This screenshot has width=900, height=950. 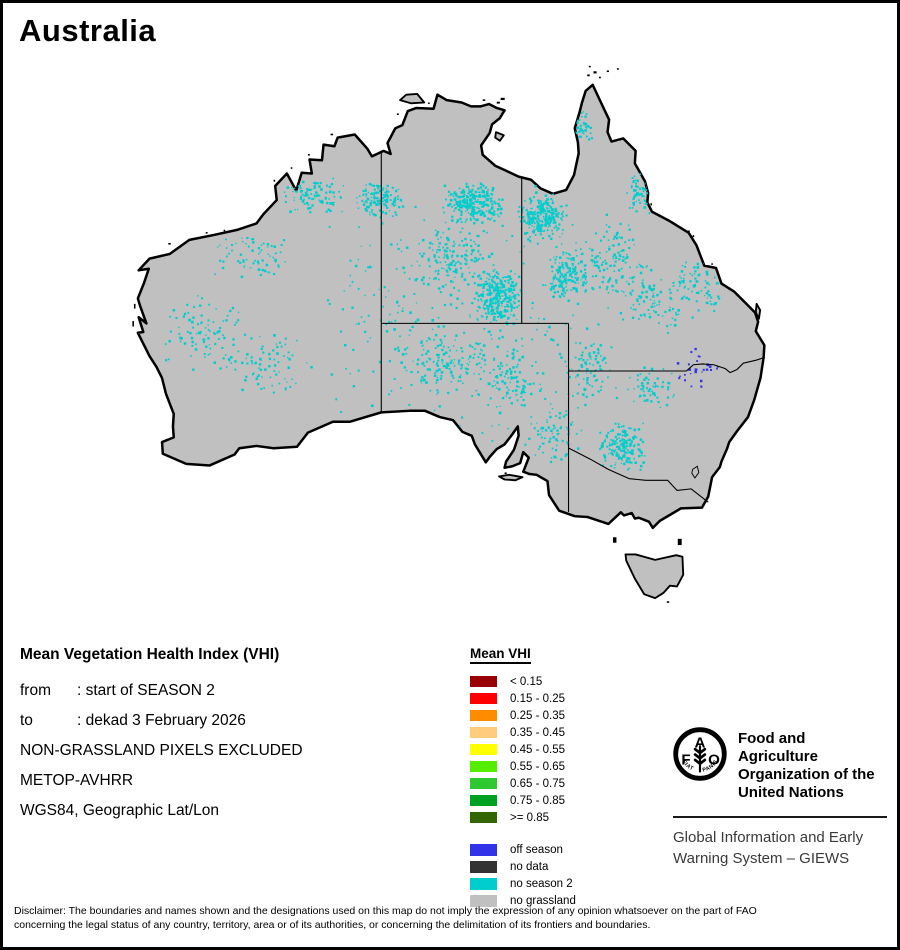 What do you see at coordinates (526, 681) in the screenshot?
I see `legend-label: < 0.15` at bounding box center [526, 681].